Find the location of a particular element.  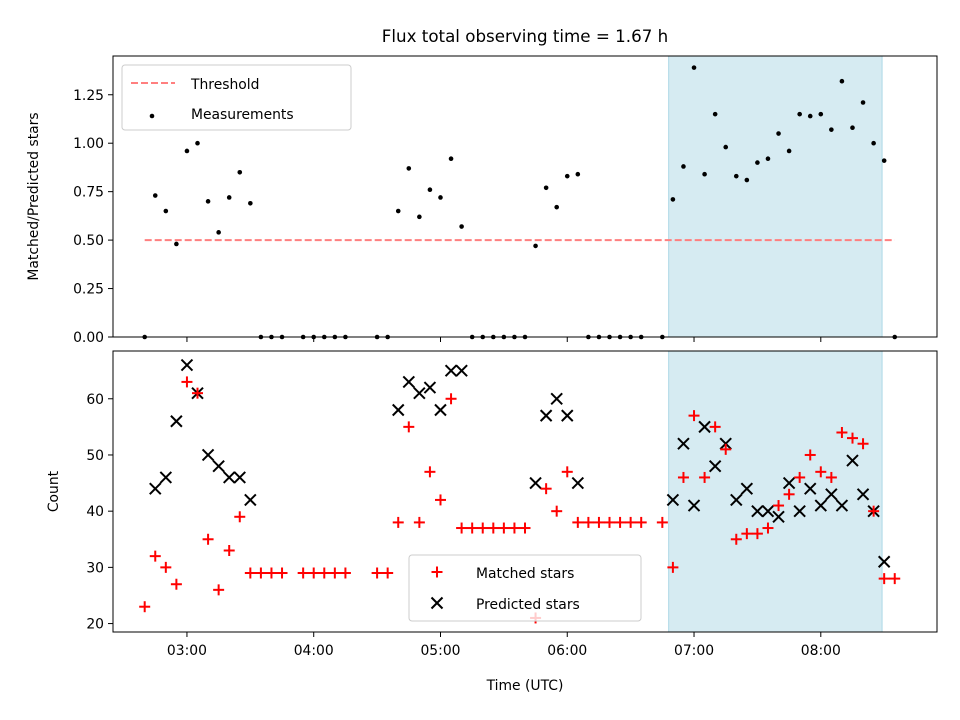

legend-predicted-label: Predicted stars is located at coordinates (528, 605).